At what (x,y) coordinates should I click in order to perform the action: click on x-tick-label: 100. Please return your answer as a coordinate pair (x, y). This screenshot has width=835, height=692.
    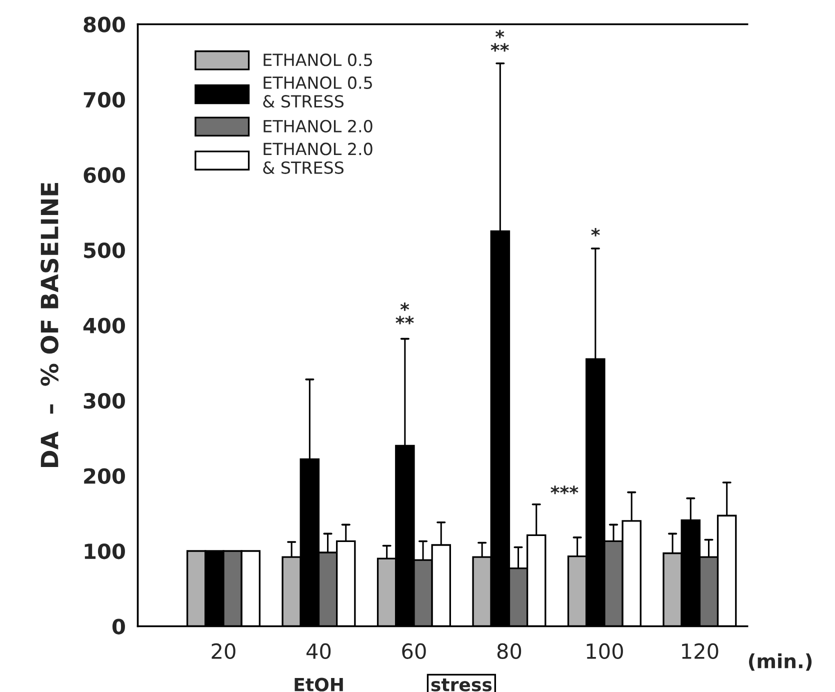
    Looking at the image, I should click on (604, 651).